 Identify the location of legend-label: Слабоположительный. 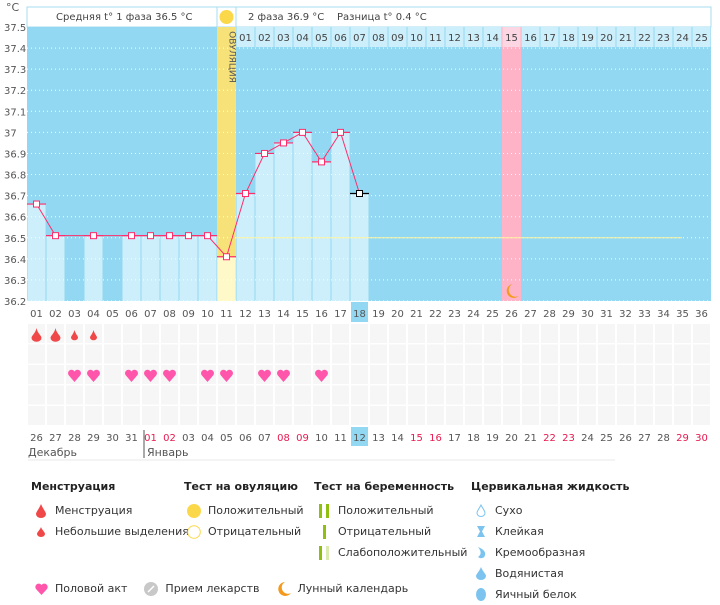
(403, 552).